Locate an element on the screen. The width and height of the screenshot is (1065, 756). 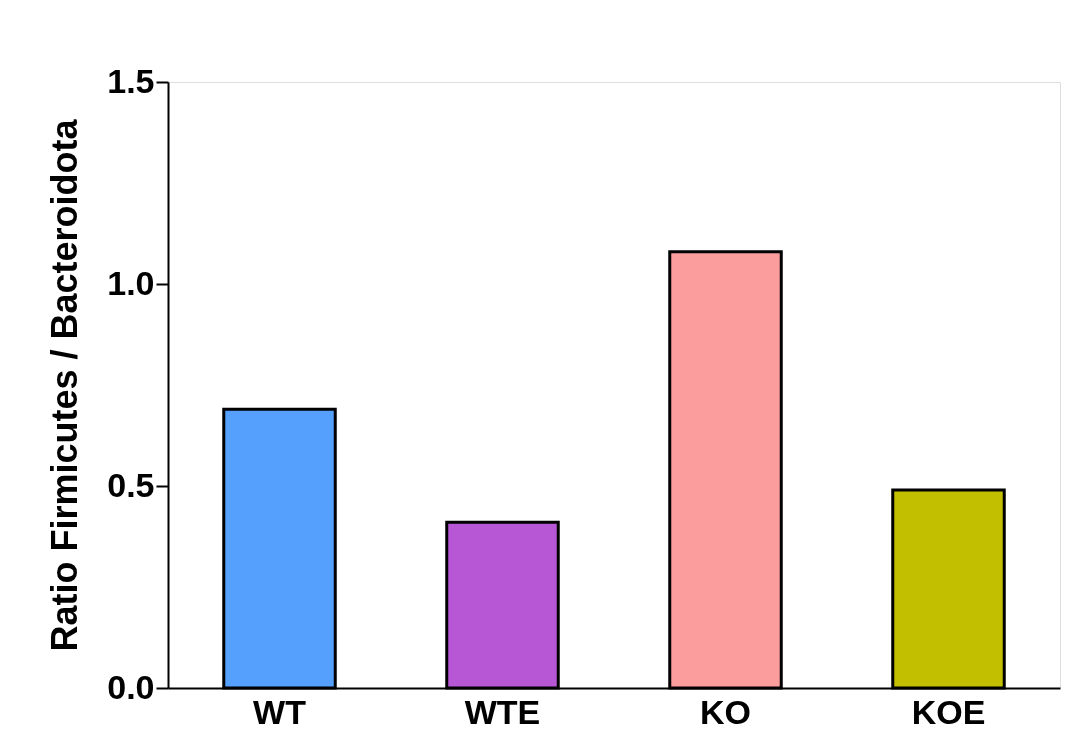
x-tick-label: KOE is located at coordinates (948, 711).